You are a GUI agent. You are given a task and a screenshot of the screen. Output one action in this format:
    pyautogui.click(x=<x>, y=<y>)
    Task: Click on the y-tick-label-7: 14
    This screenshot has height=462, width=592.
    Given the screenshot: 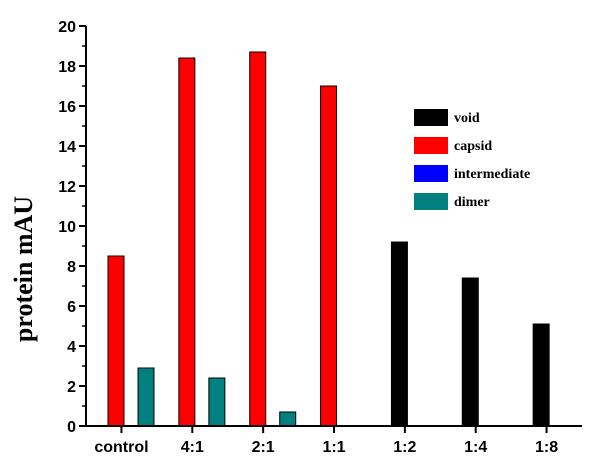 What is the action you would take?
    pyautogui.click(x=67, y=147)
    